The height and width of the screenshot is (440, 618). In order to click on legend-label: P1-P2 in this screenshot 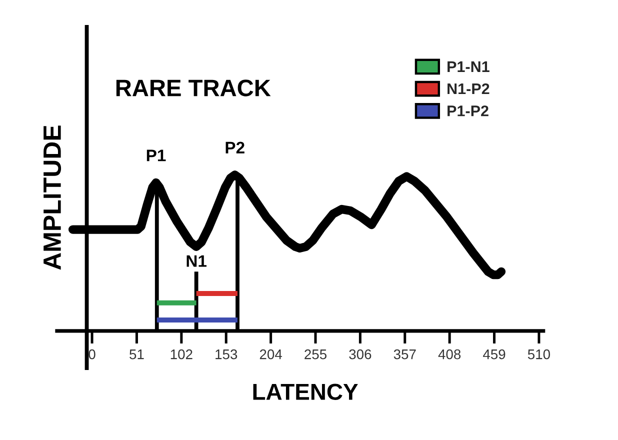, I will do `click(468, 111)`.